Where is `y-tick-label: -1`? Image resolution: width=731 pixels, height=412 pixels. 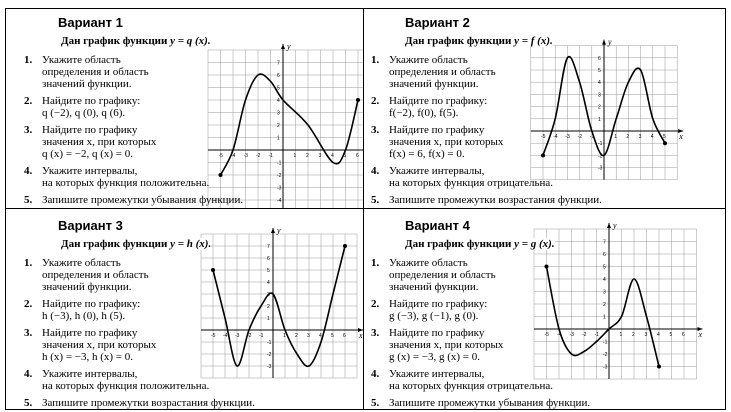
y-tick-label: -1 is located at coordinates (605, 343).